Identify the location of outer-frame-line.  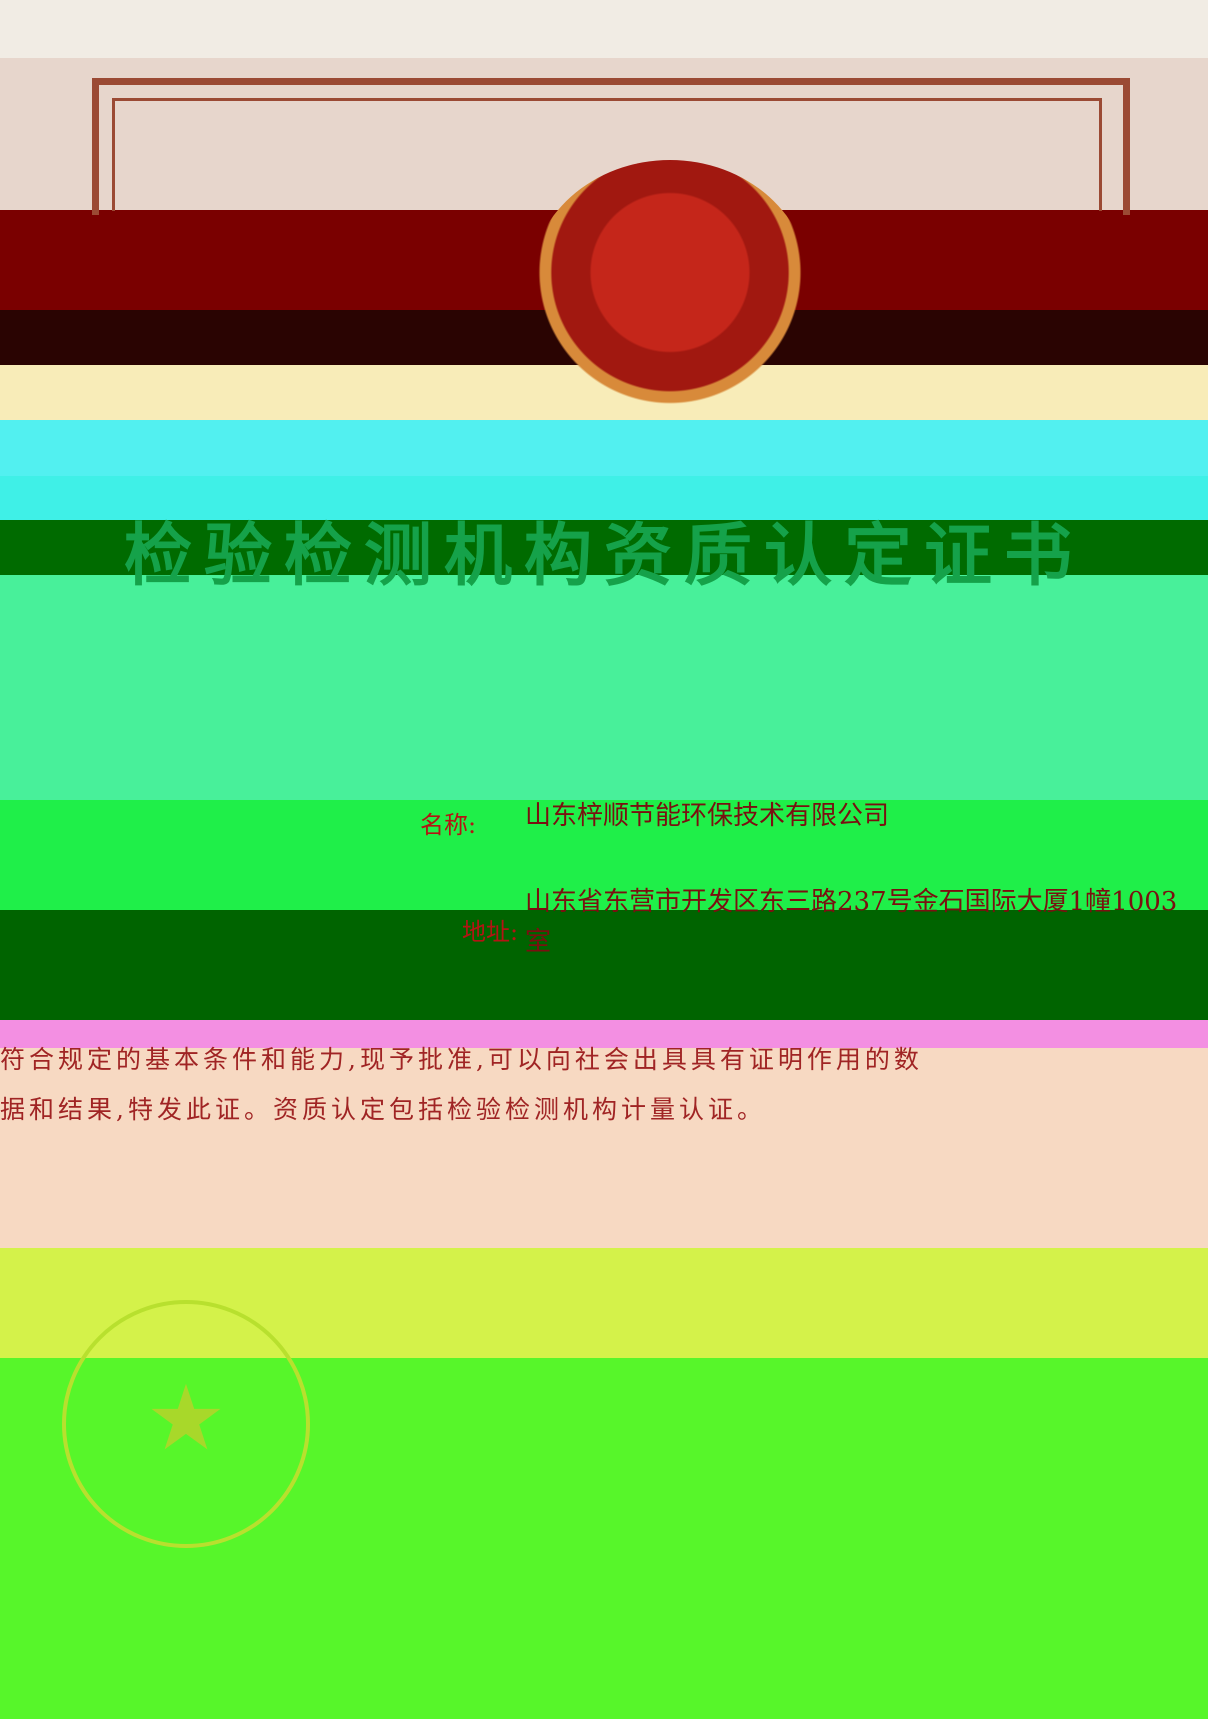
(611, 146).